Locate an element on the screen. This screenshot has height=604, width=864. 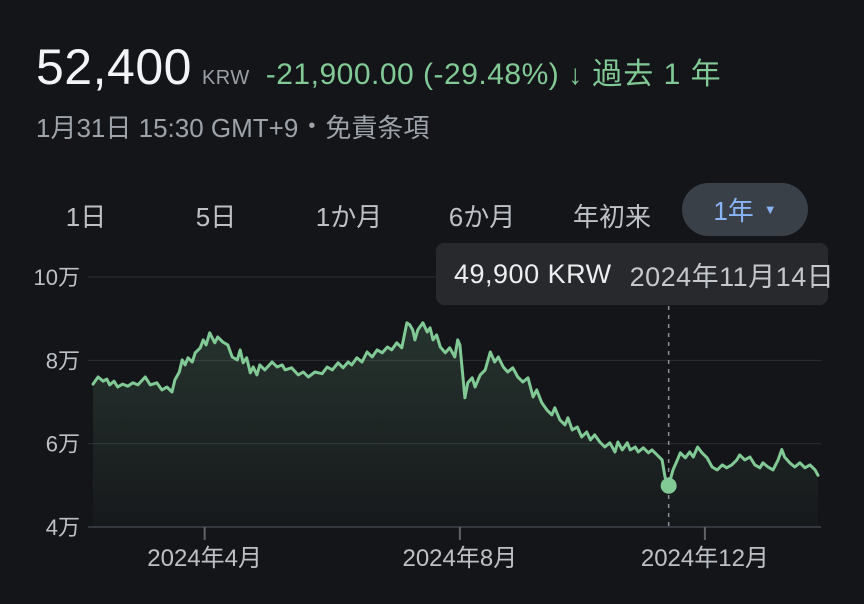
tab-ytd: 年初来 is located at coordinates (612, 215).